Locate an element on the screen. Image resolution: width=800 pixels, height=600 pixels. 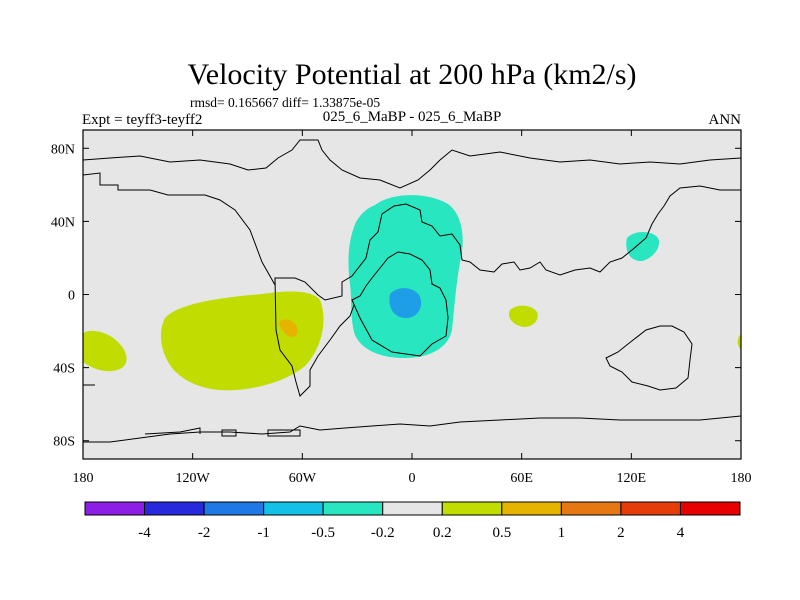
experiment-label: Expt = teyff3-teyff2 is located at coordinates (142, 120).